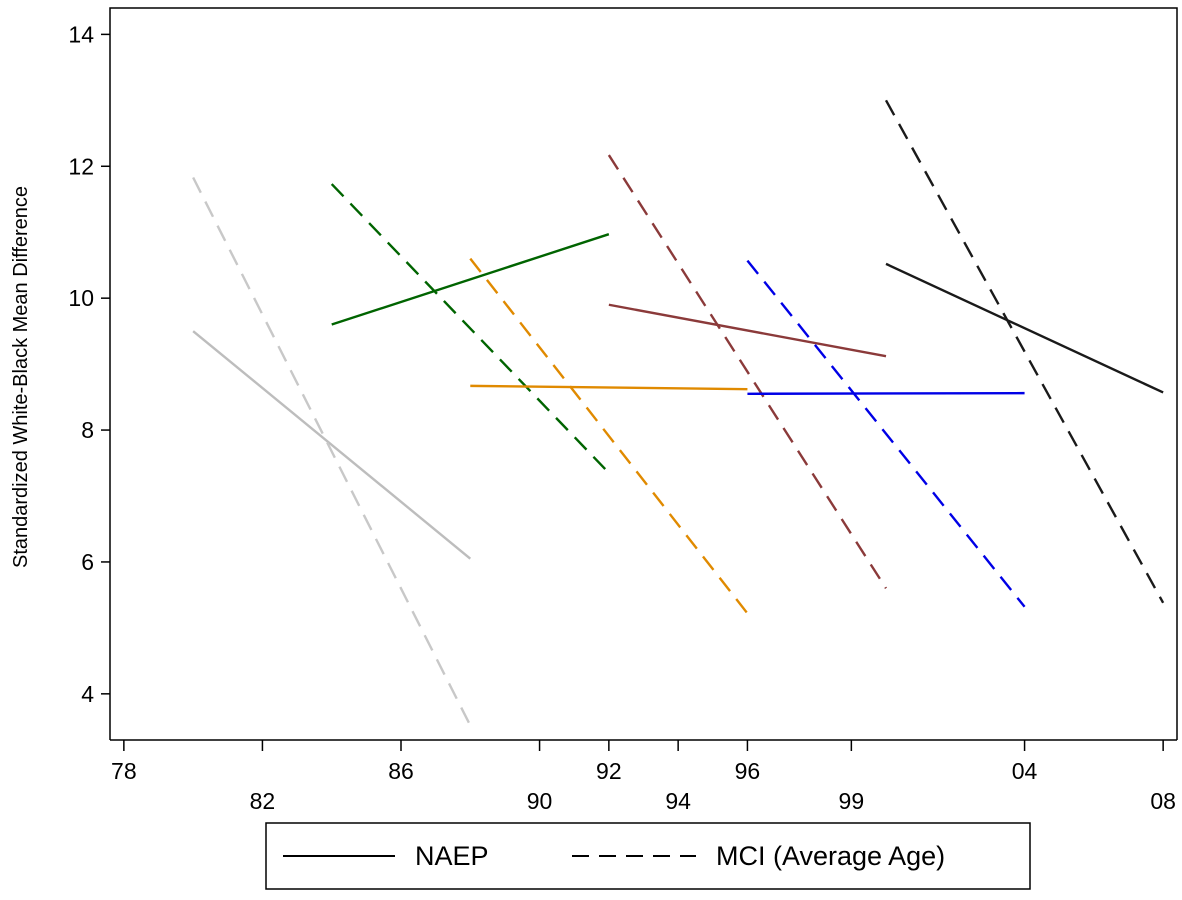 The image size is (1182, 900). I want to click on series-line-6-dashed, so click(609, 436).